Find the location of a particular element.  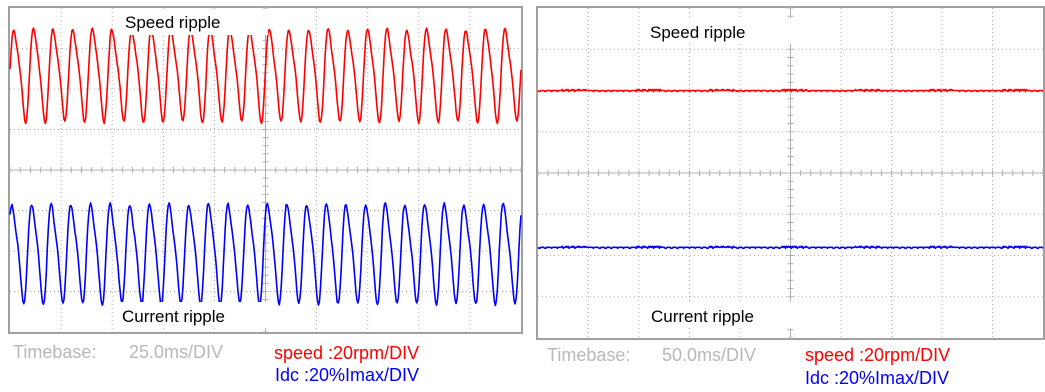

timebase-value: 50.0ms/DIV is located at coordinates (709, 355).